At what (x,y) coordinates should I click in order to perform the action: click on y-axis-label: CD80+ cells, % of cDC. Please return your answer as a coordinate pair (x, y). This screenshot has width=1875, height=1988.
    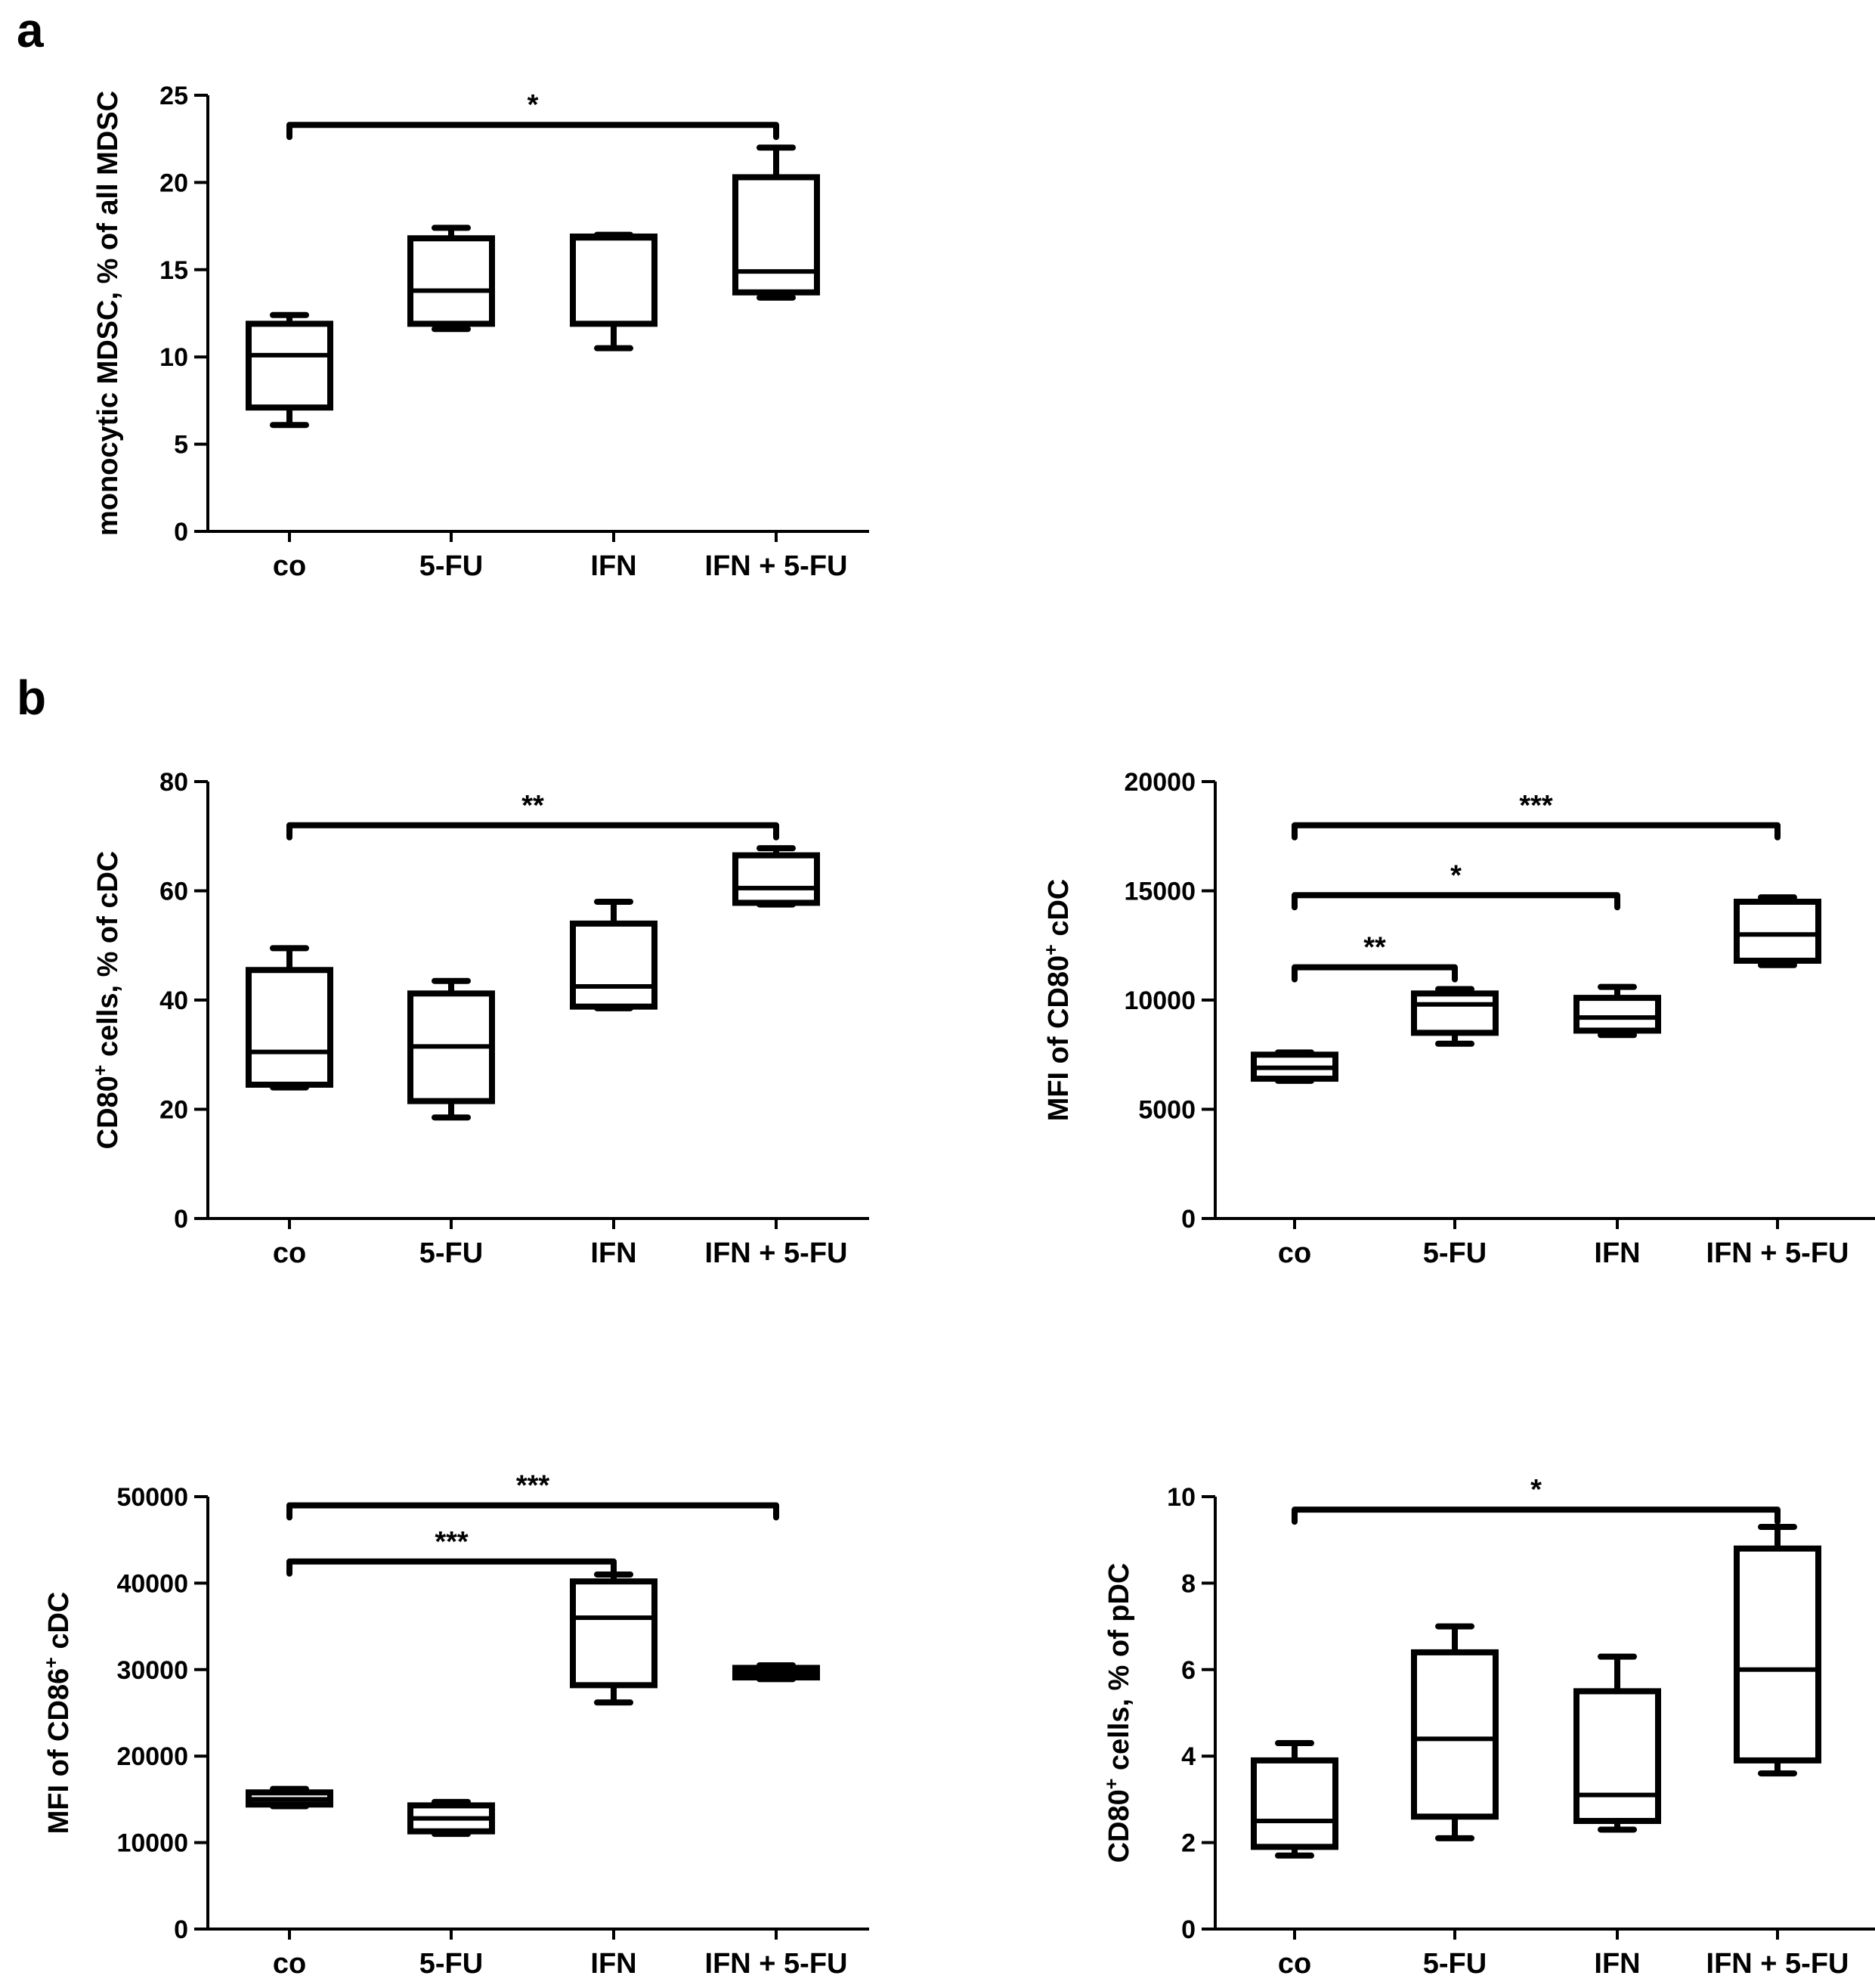
    Looking at the image, I should click on (107, 1000).